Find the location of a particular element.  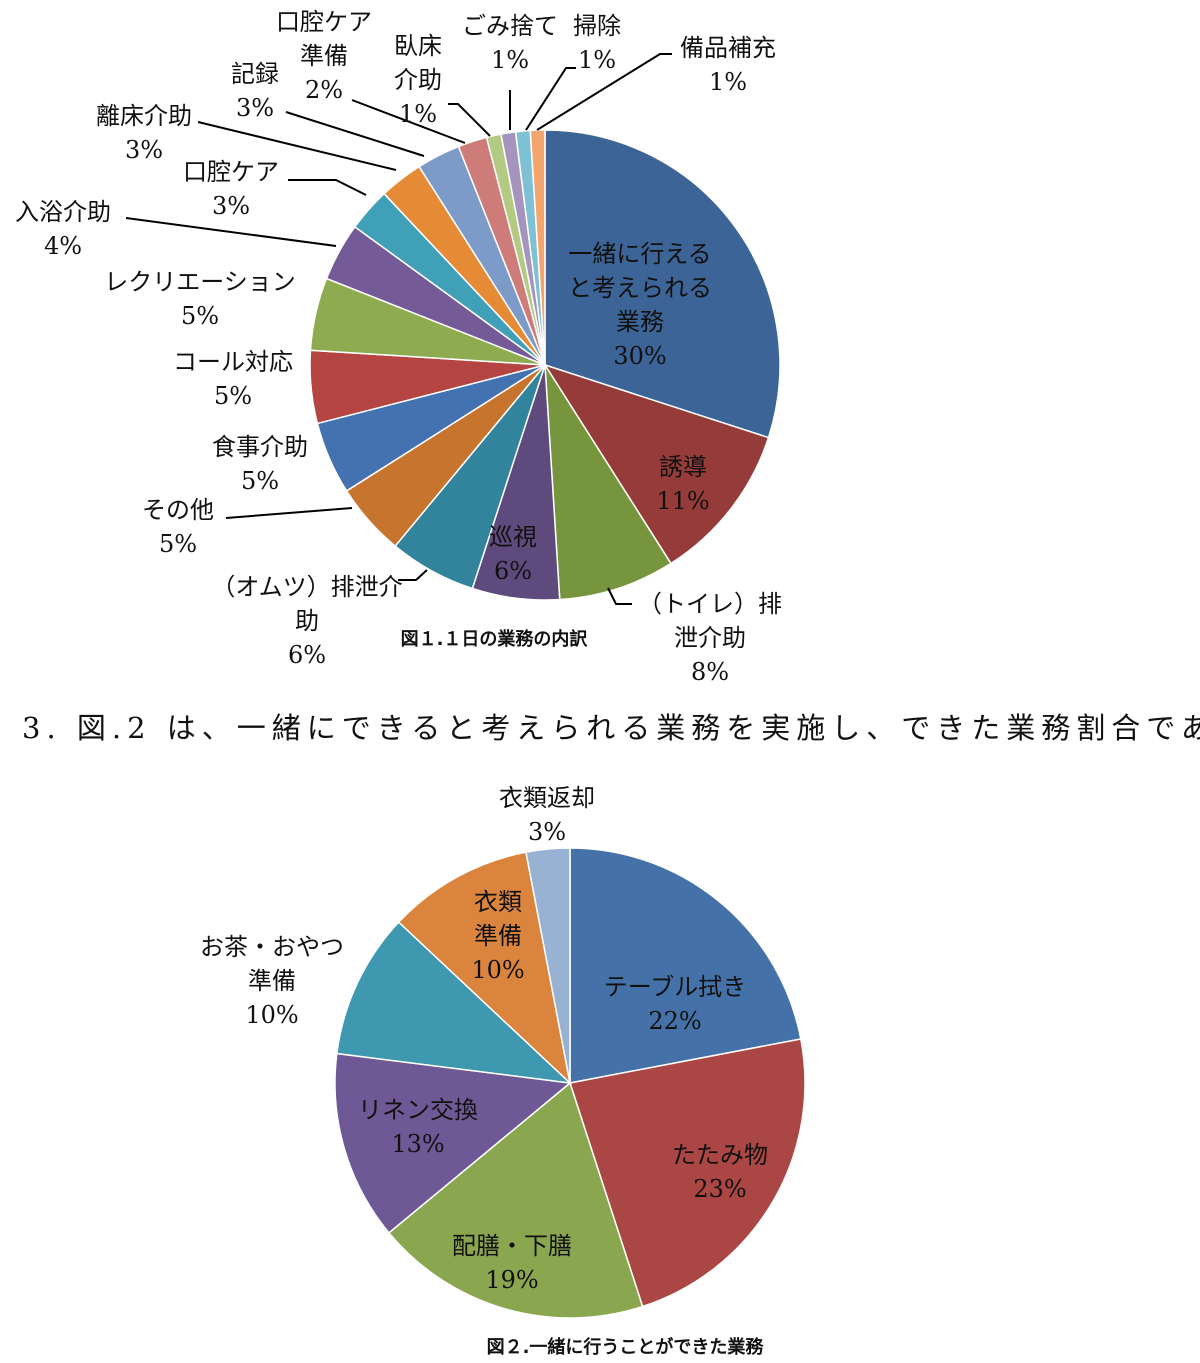

slice-label: 臥床介助 1% is located at coordinates (418, 80).